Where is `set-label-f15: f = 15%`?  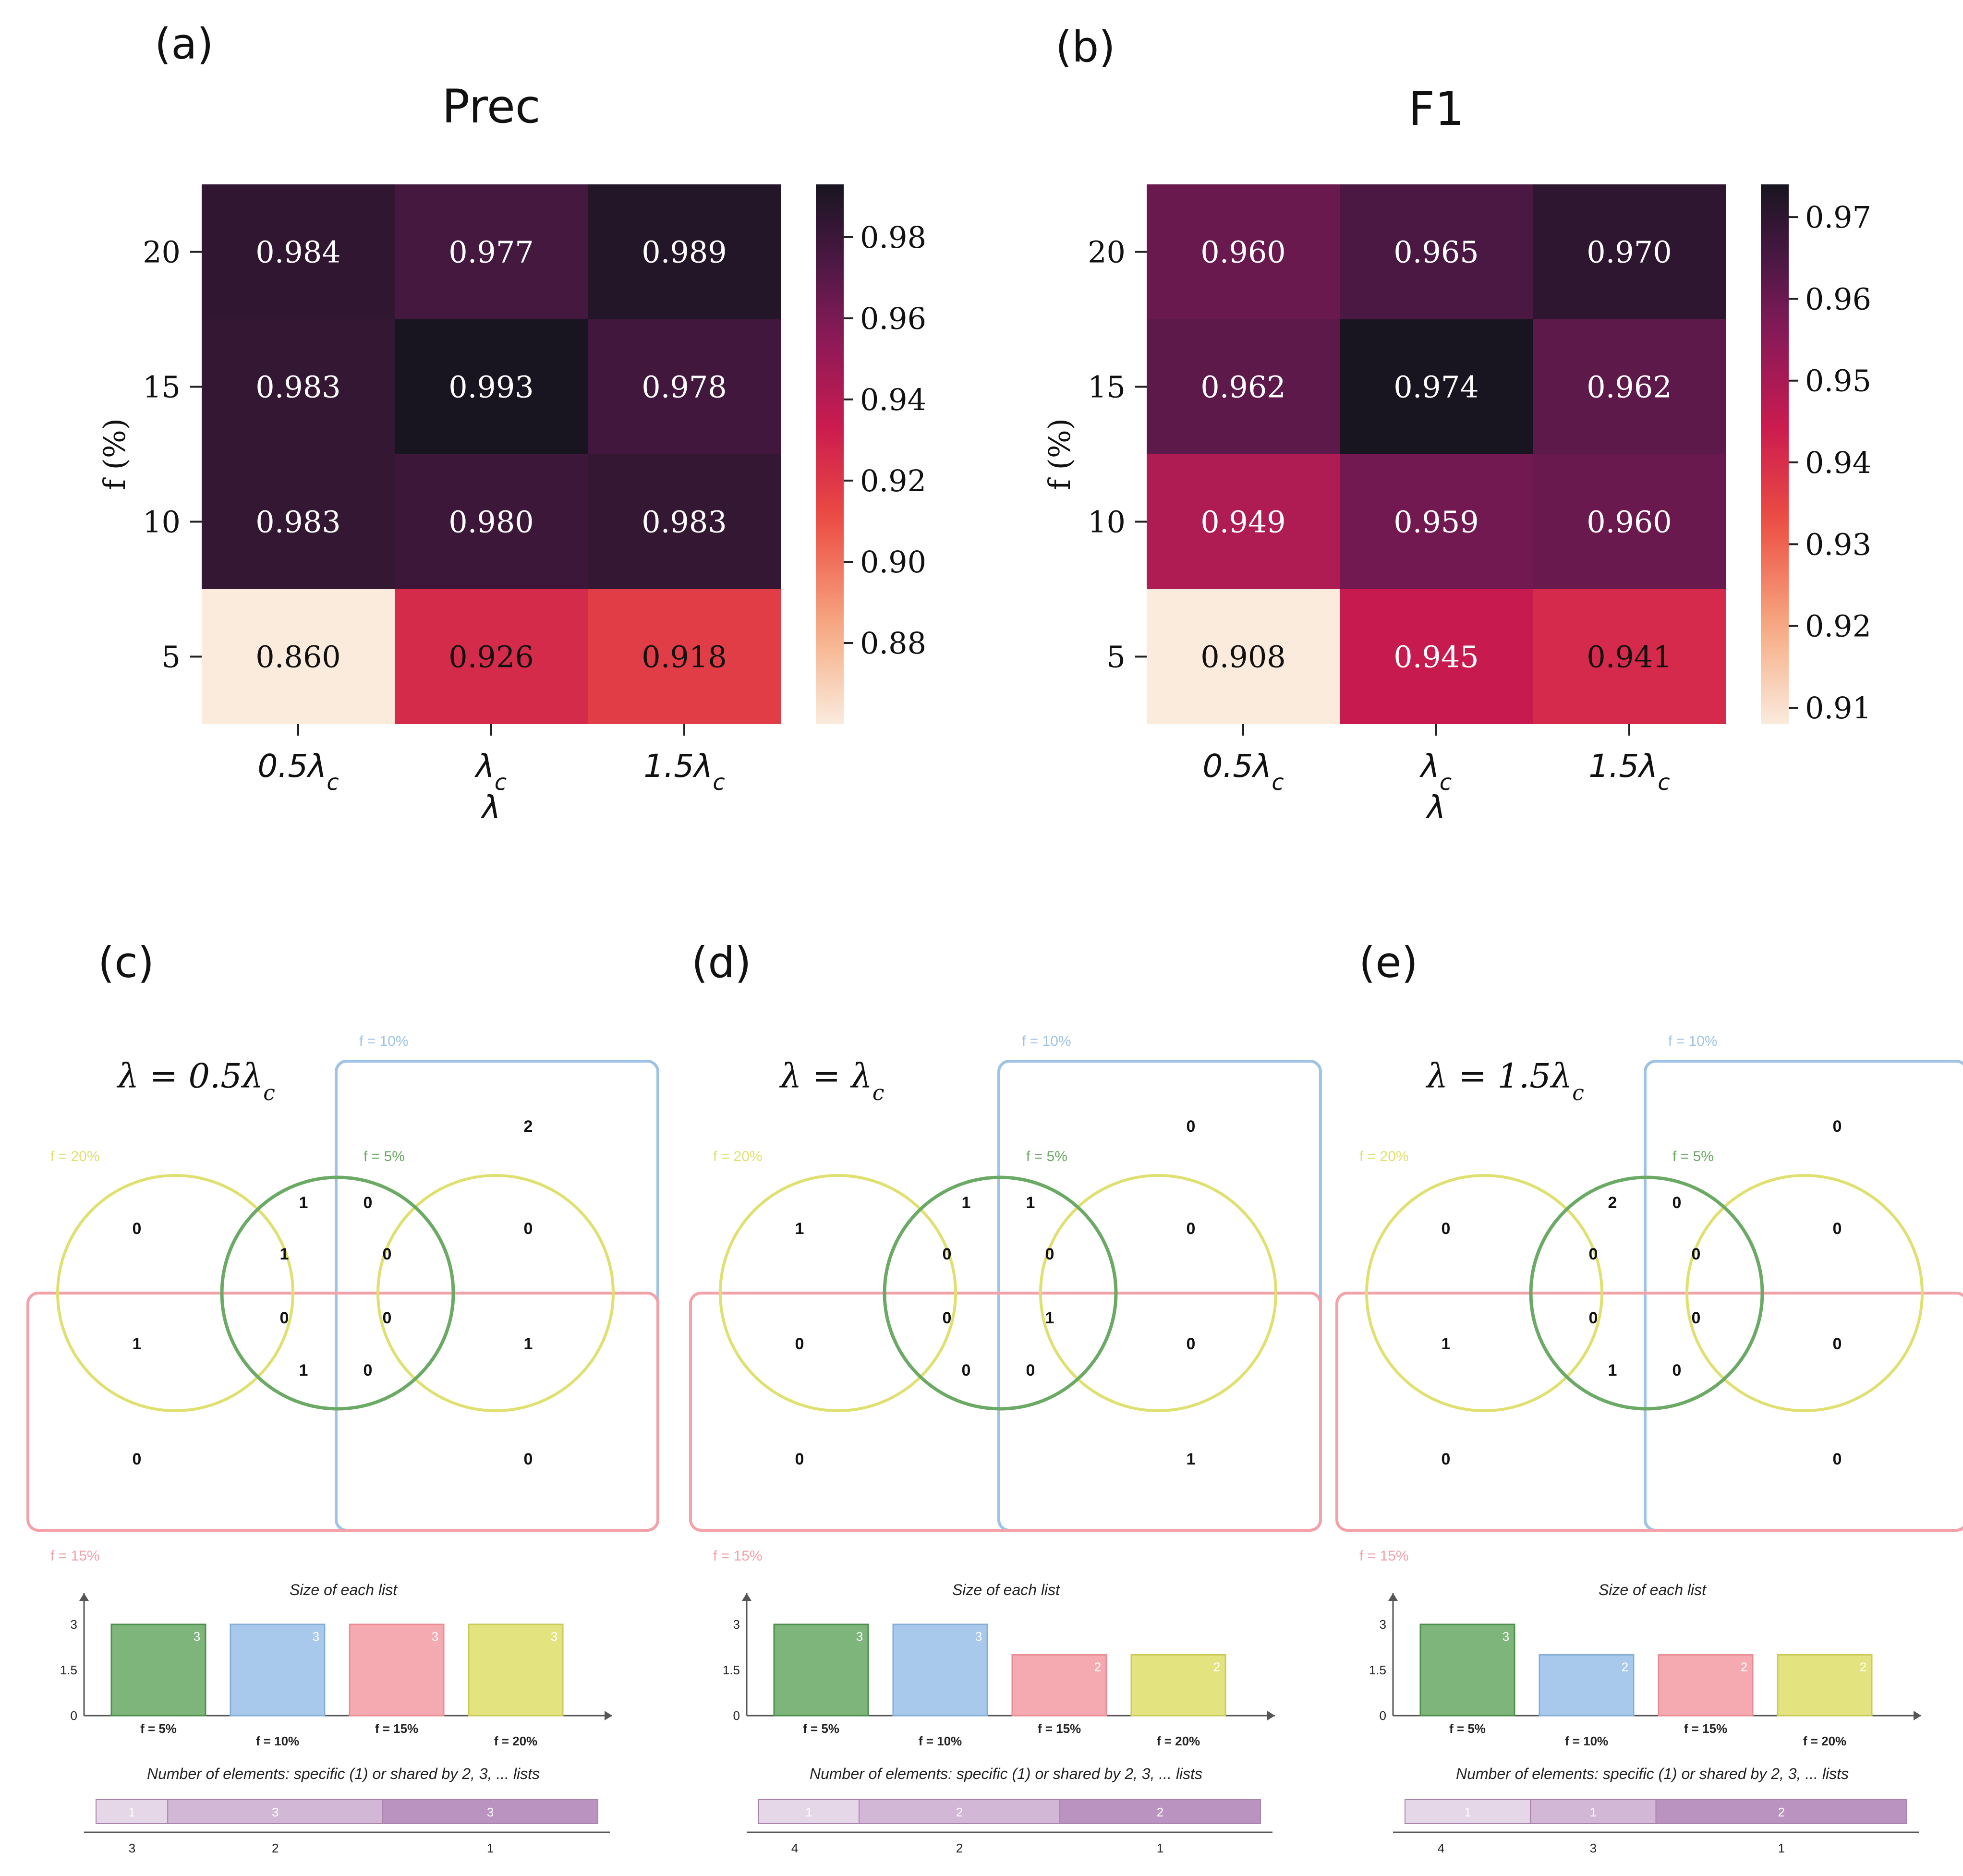
set-label-f15: f = 15% is located at coordinates (1384, 1556).